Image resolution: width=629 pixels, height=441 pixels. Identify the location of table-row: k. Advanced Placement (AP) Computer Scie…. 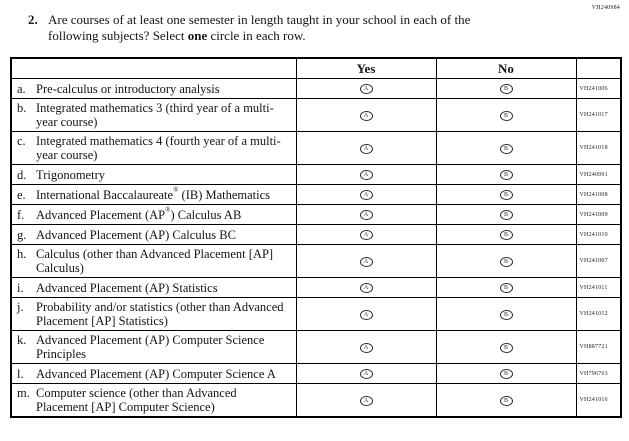
(316, 347).